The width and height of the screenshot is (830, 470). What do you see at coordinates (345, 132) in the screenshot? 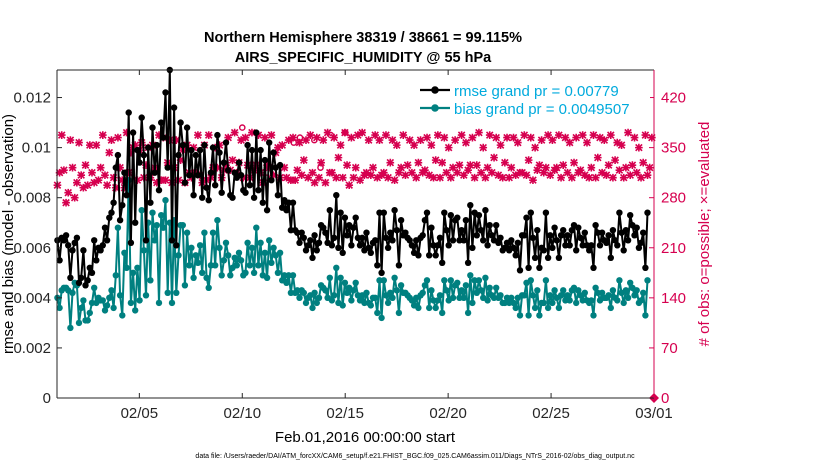
I see `obs-possible-marker` at bounding box center [345, 132].